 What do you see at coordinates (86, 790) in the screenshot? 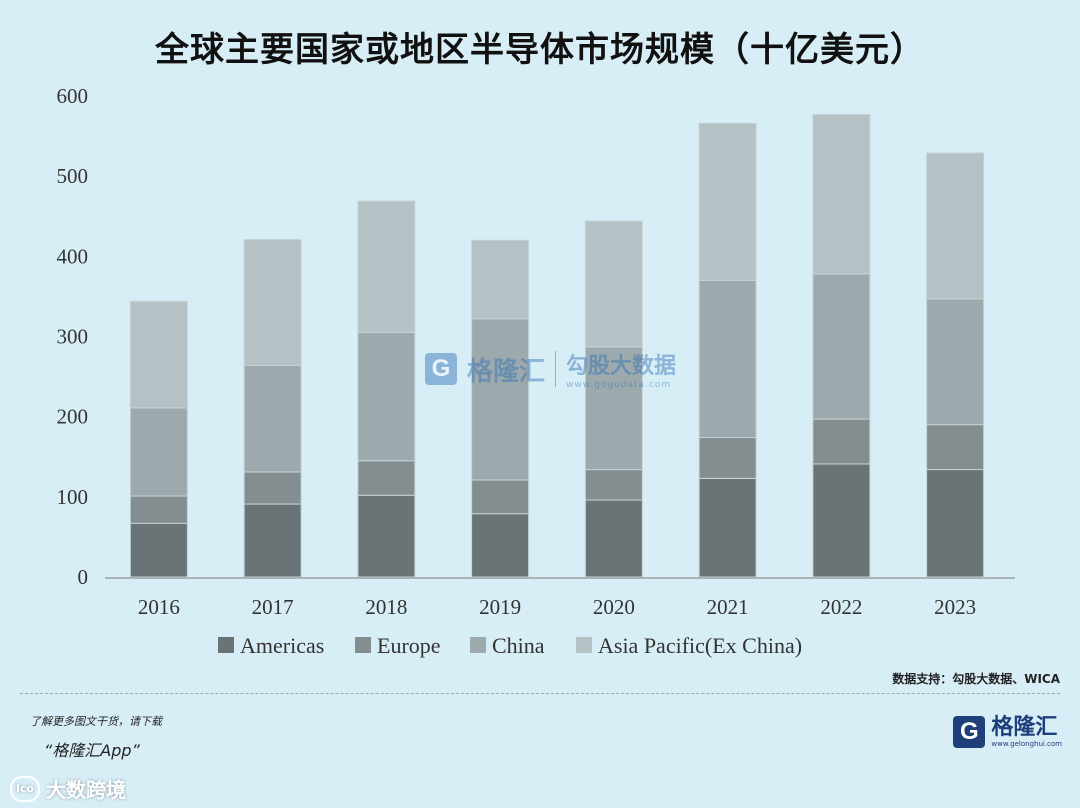
I see `bottom-watermark-text: 大数跨境` at bounding box center [86, 790].